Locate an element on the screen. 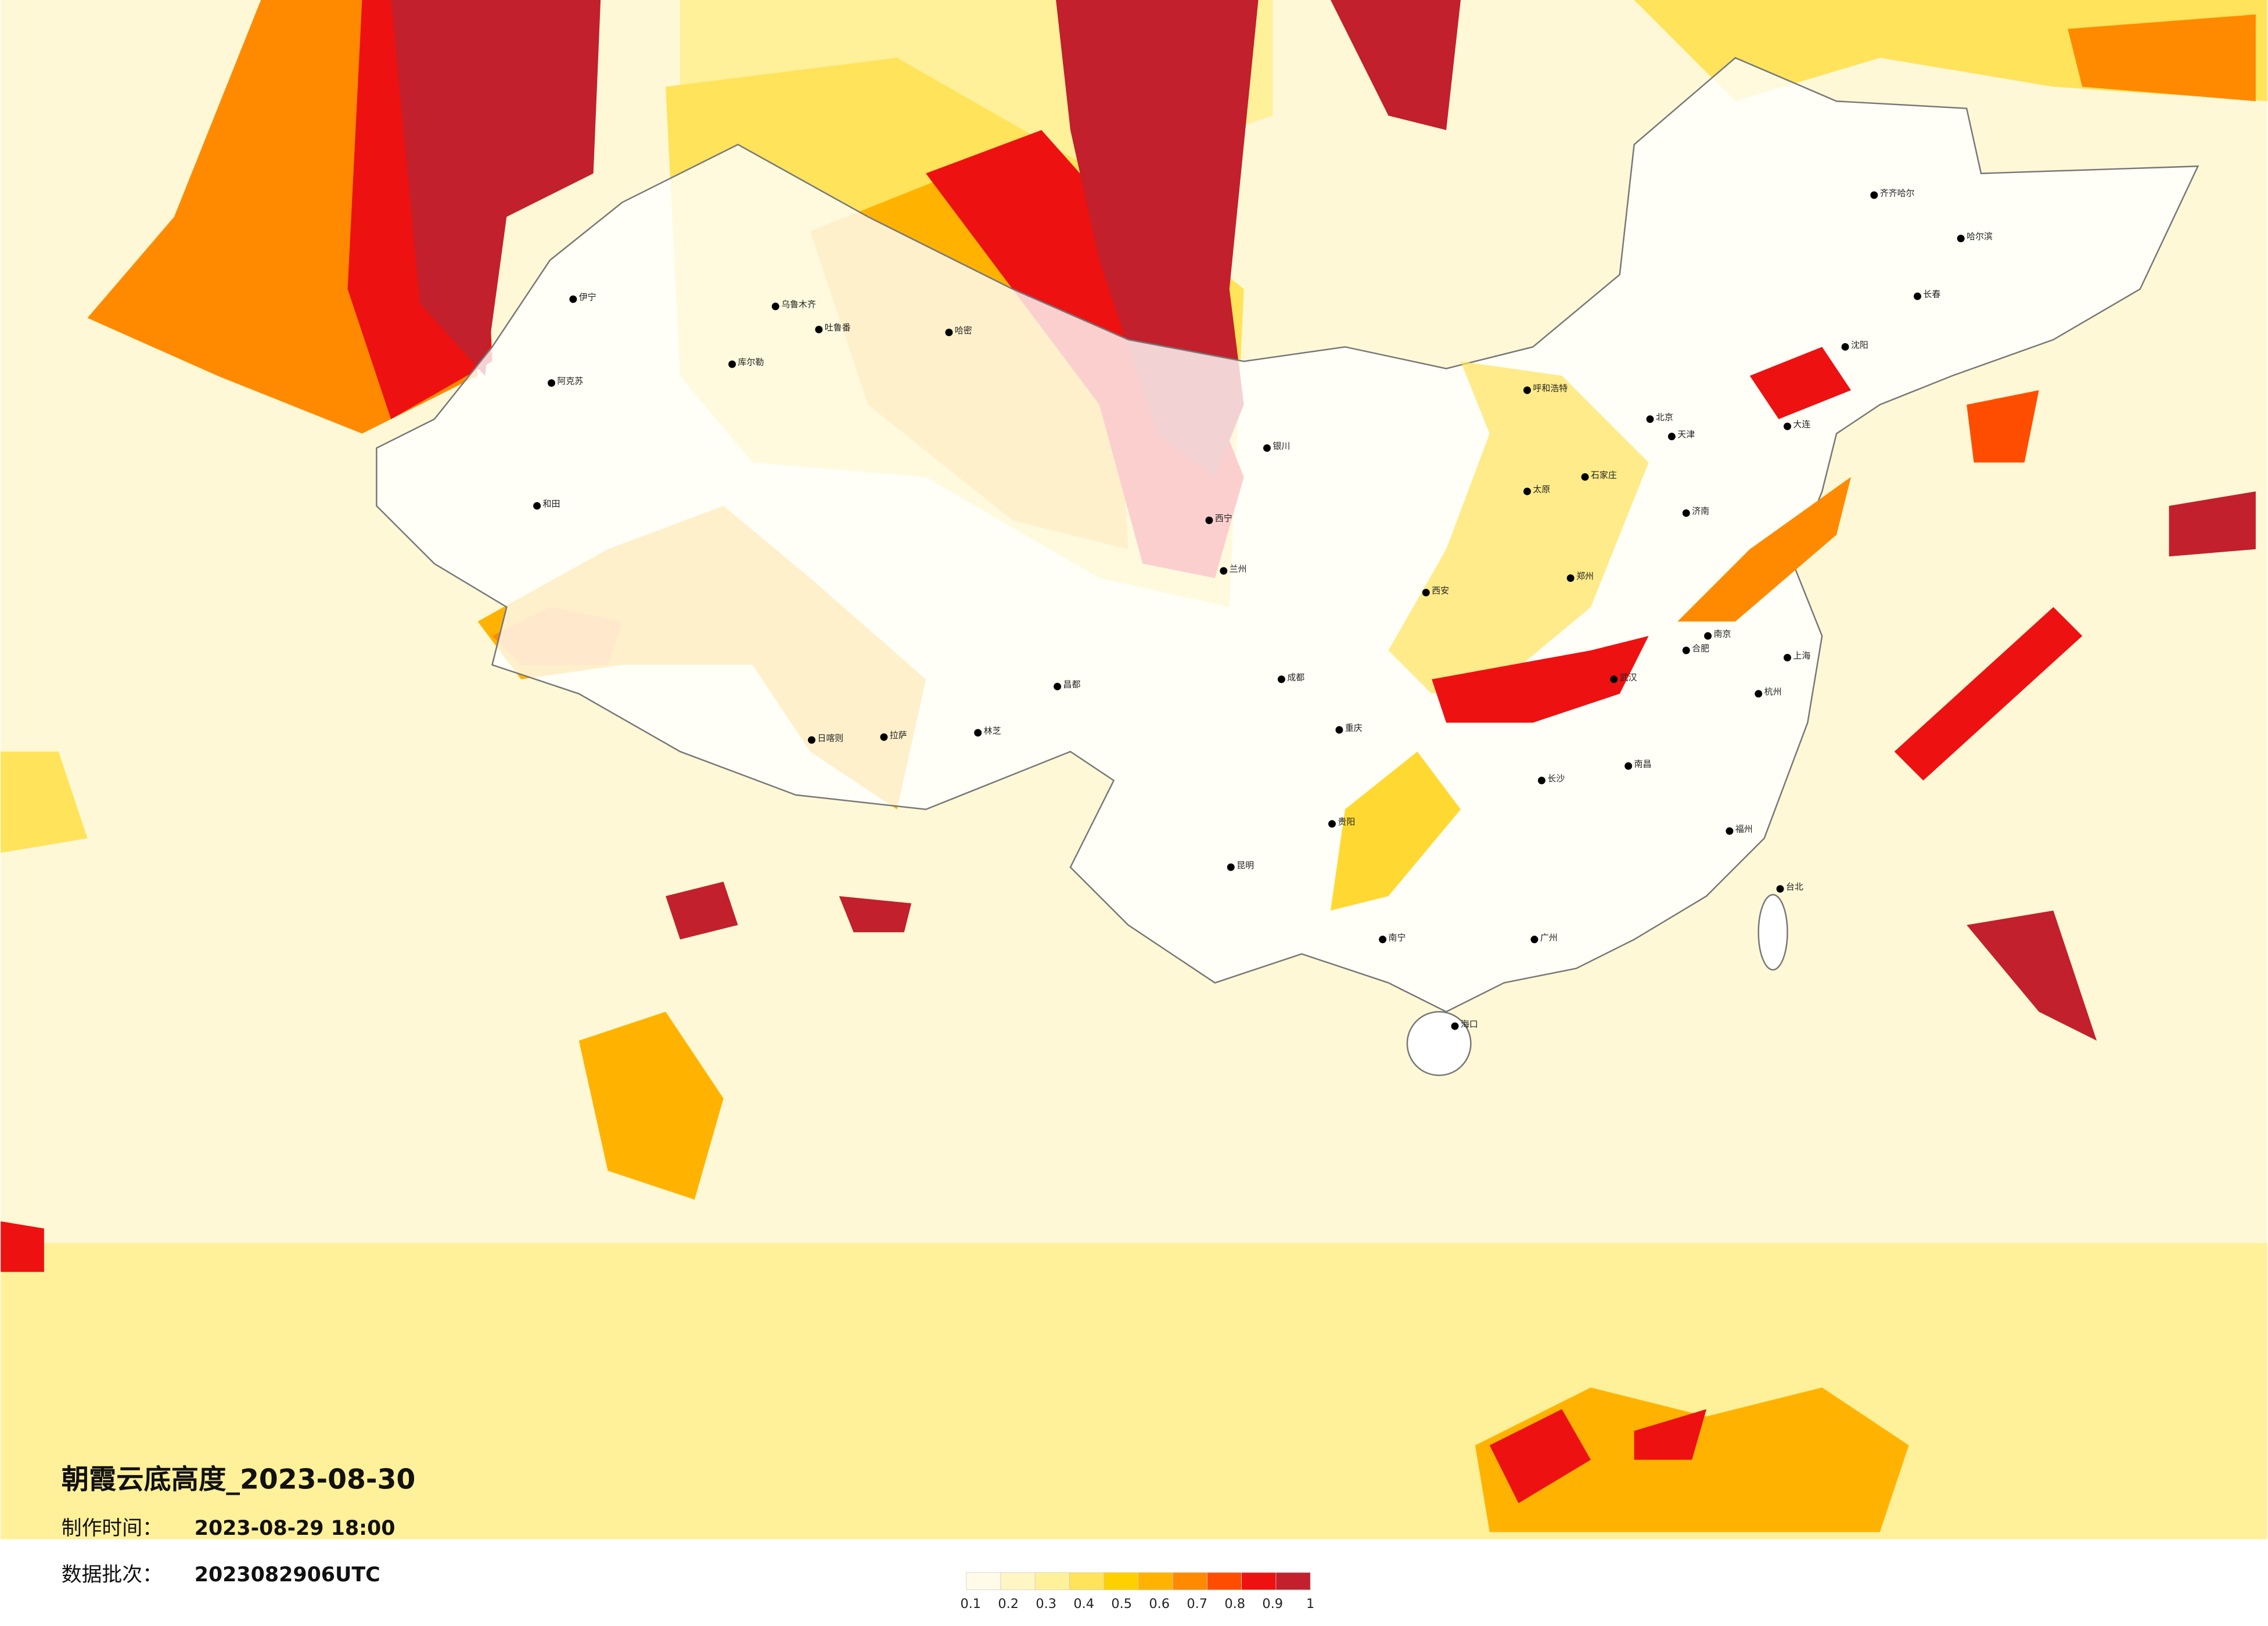  taiwan-border is located at coordinates (1772, 933).